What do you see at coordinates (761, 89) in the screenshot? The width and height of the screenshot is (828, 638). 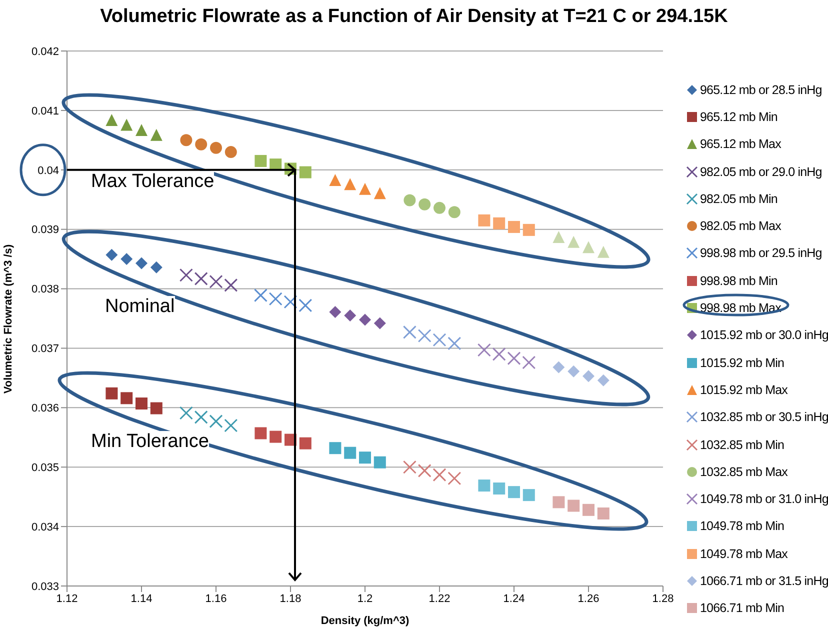 I see `legend-label: 965.12 mb or 28.5 inHg` at bounding box center [761, 89].